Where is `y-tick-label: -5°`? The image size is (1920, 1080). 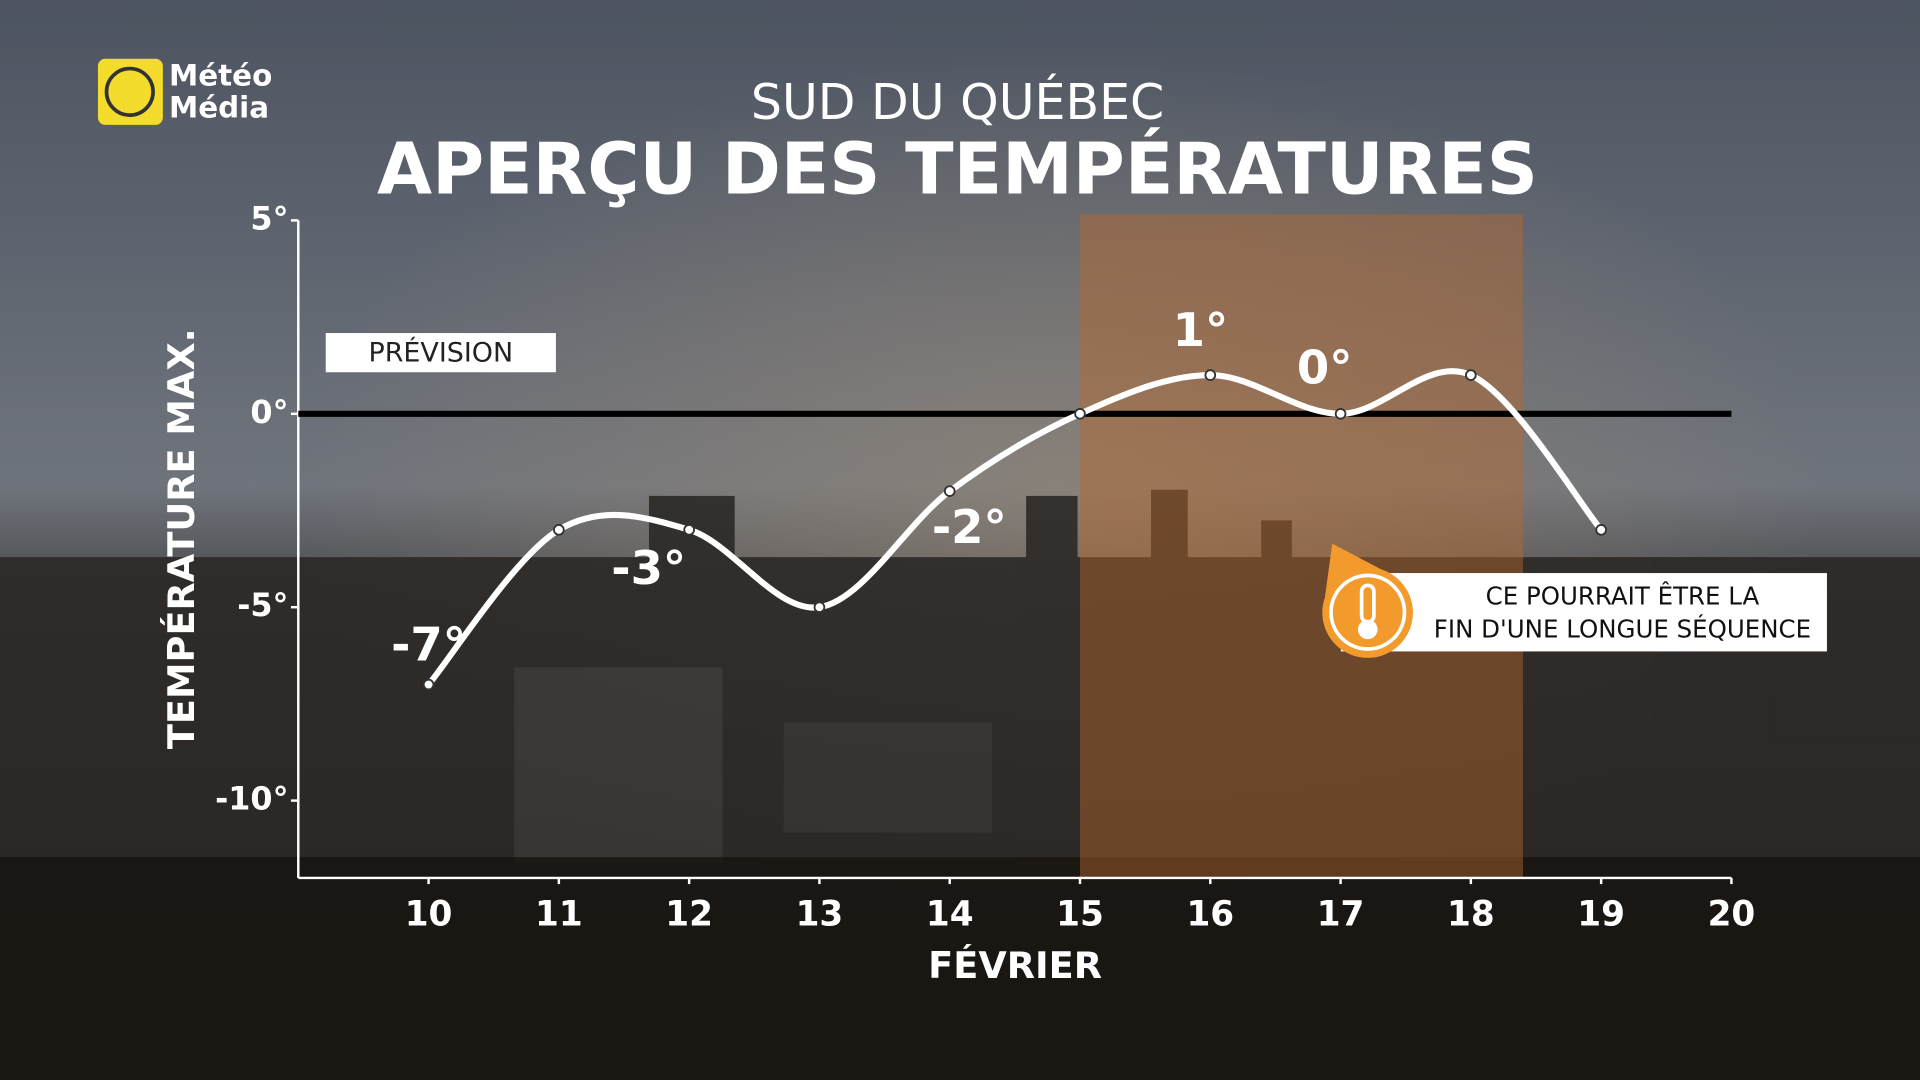 y-tick-label: -5° is located at coordinates (262, 605).